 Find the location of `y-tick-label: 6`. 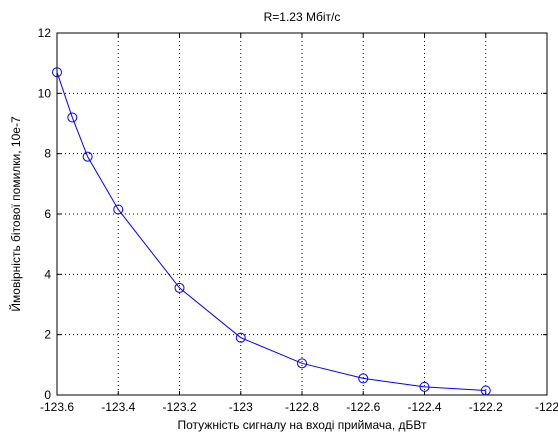

y-tick-label: 6 is located at coordinates (47, 214).